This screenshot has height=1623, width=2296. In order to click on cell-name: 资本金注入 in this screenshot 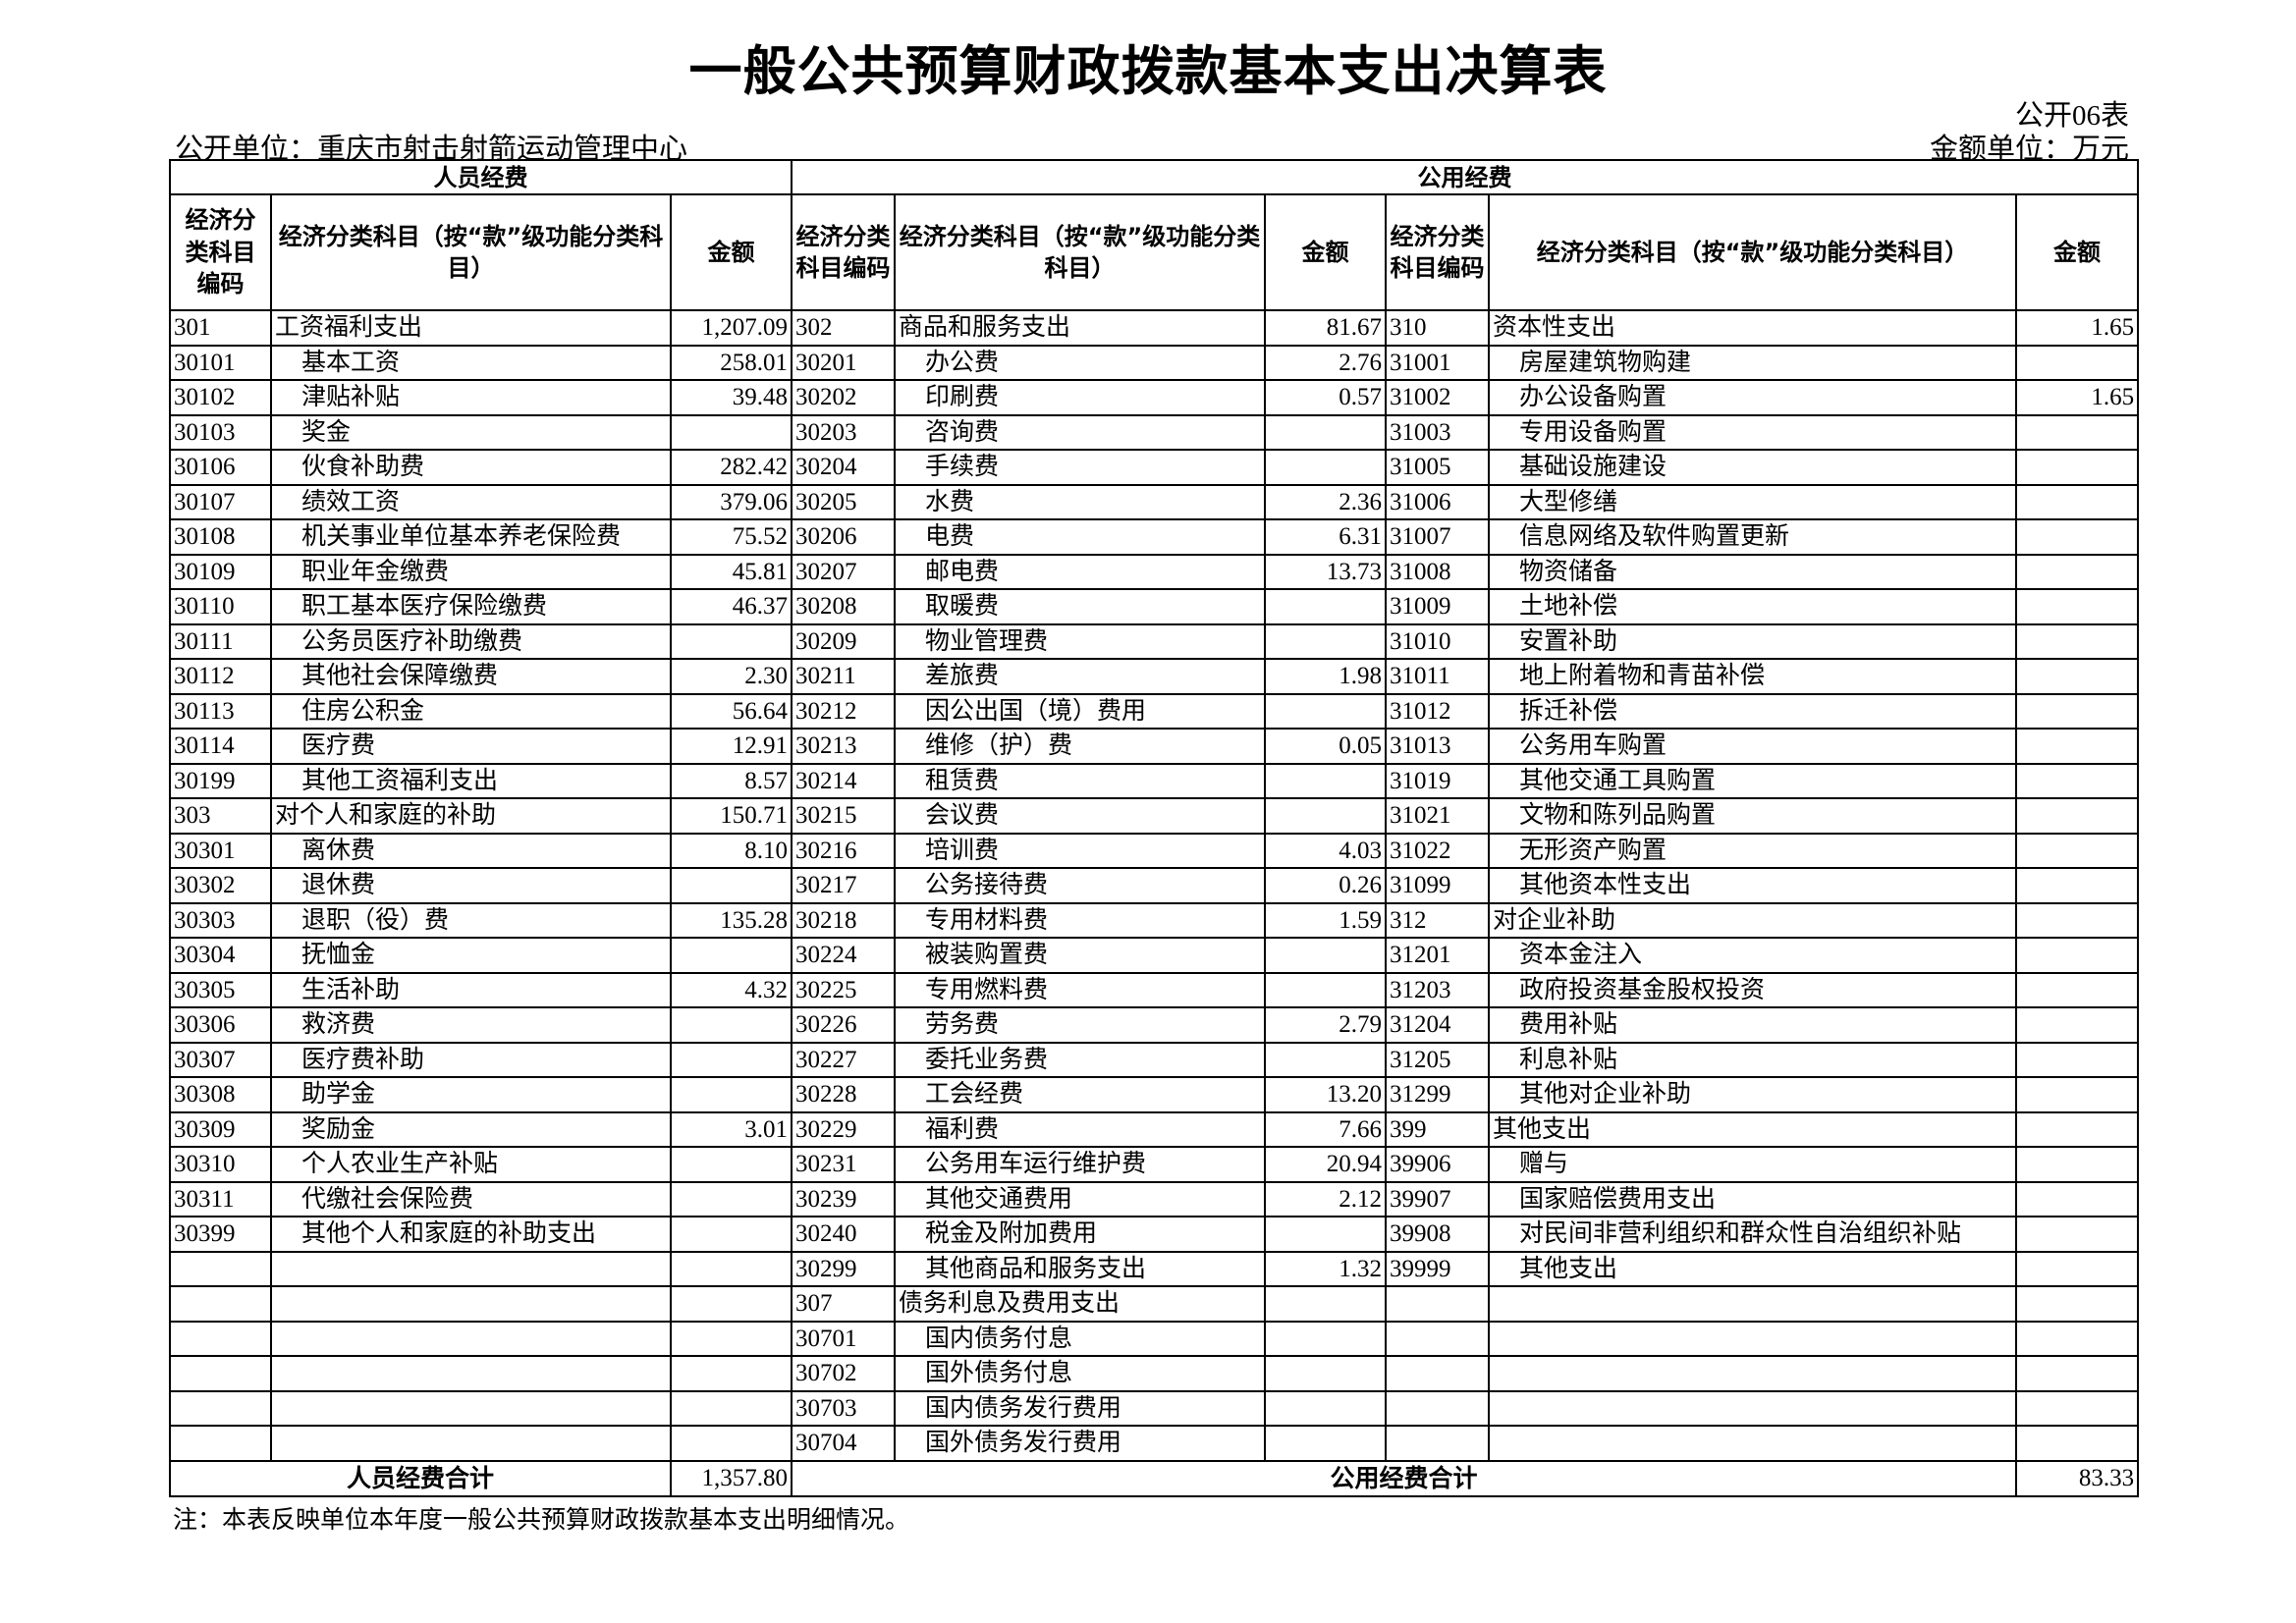, I will do `click(1753, 955)`.